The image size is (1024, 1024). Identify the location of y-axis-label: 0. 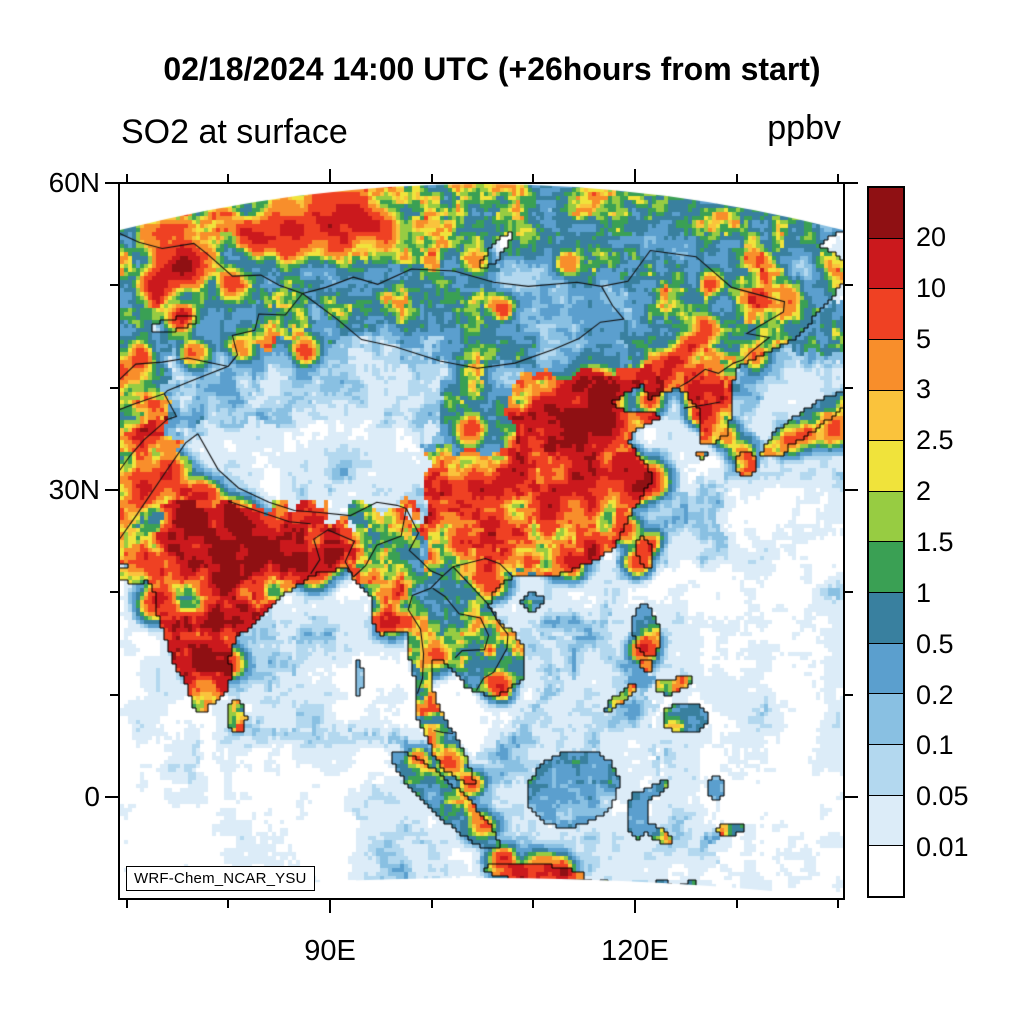
(92, 796).